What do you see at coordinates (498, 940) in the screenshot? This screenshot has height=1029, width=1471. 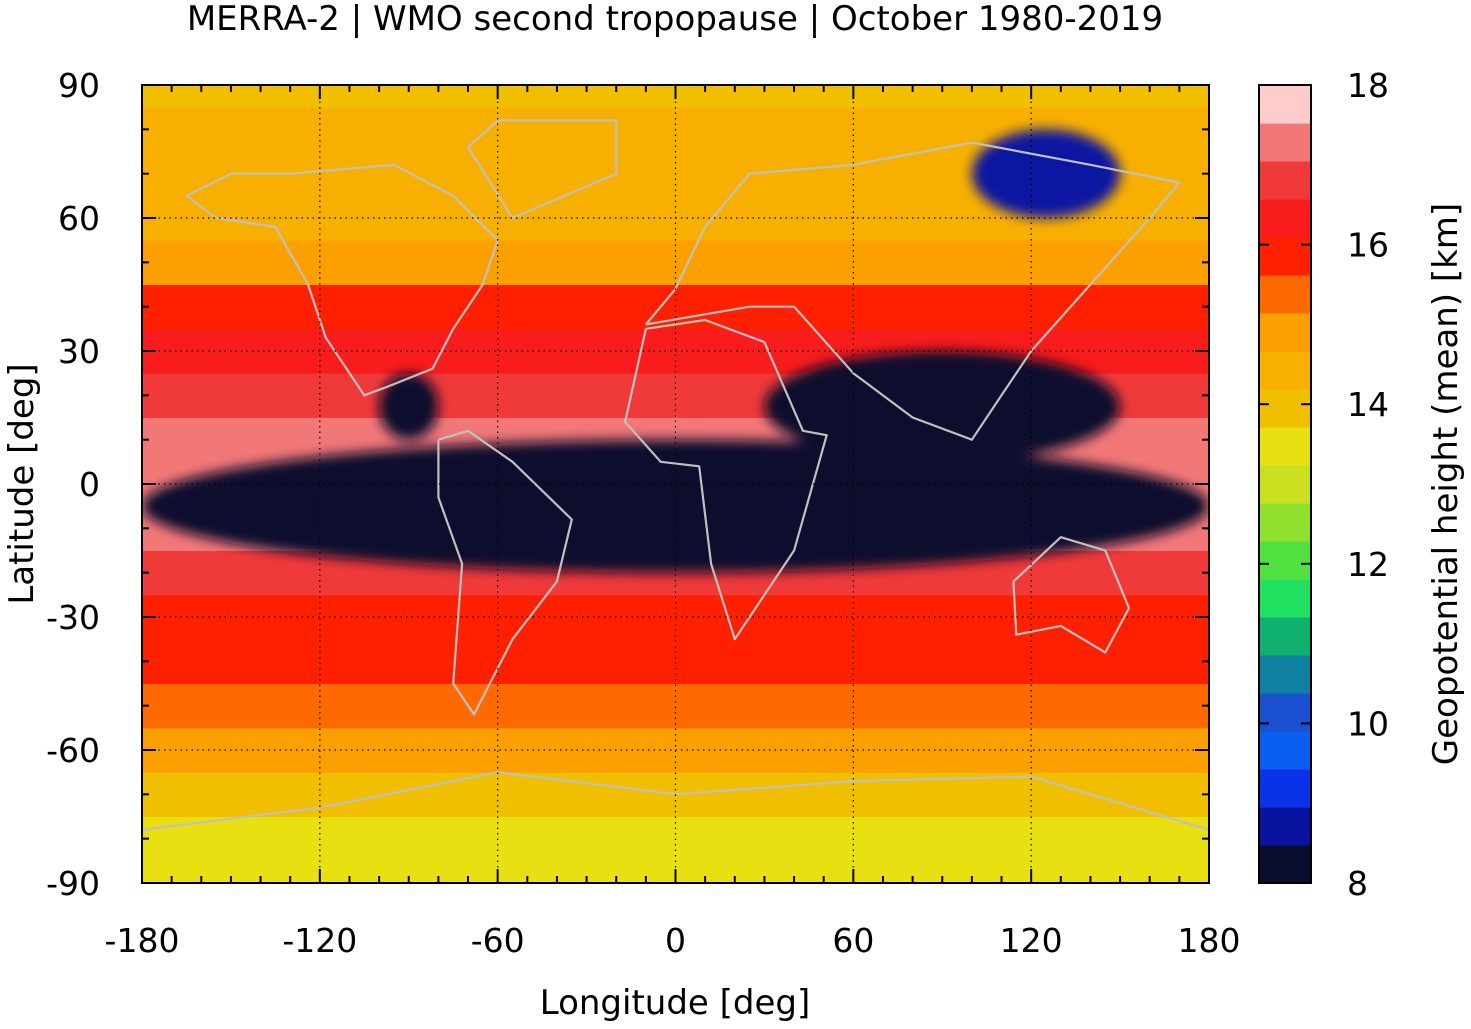 I see `x-tick-label: -60` at bounding box center [498, 940].